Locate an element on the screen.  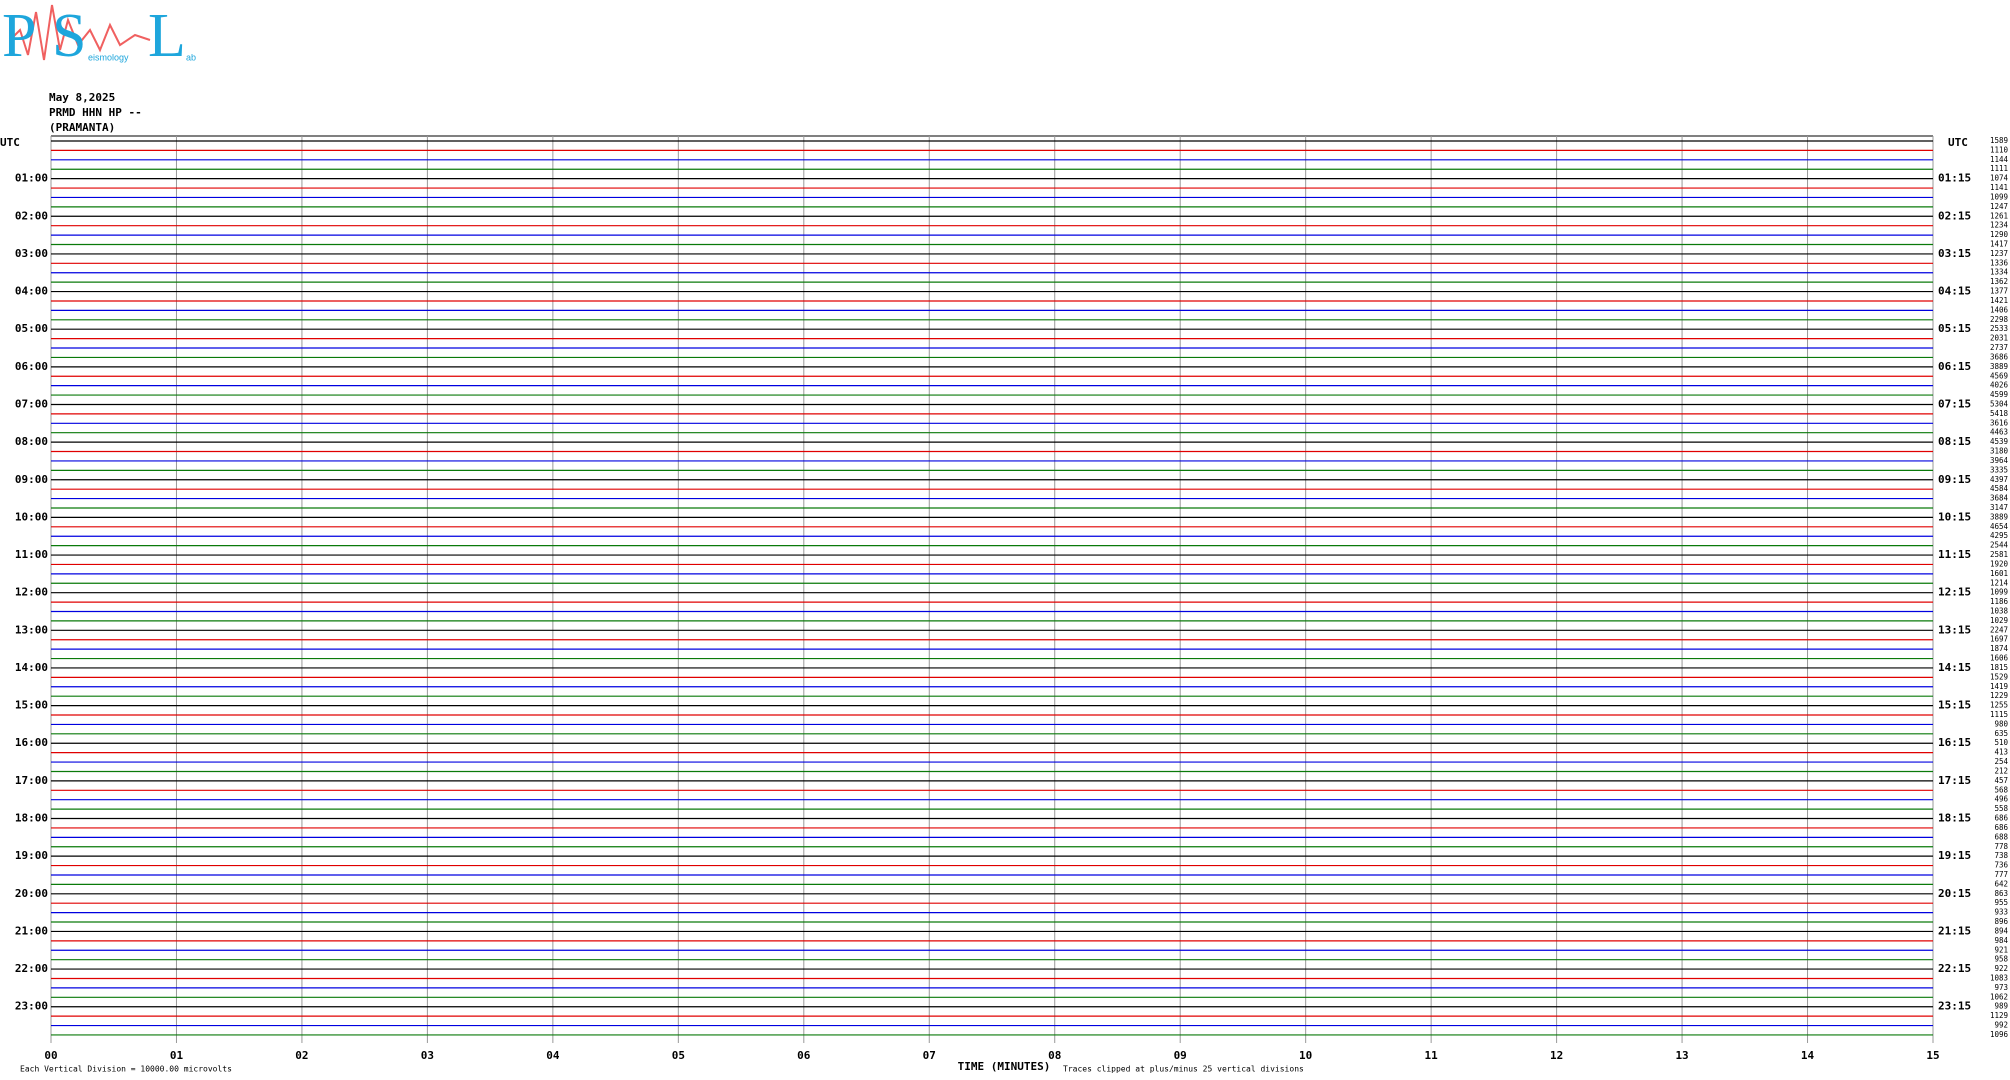
hour-label-right: 22:15 is located at coordinates (1954, 968).